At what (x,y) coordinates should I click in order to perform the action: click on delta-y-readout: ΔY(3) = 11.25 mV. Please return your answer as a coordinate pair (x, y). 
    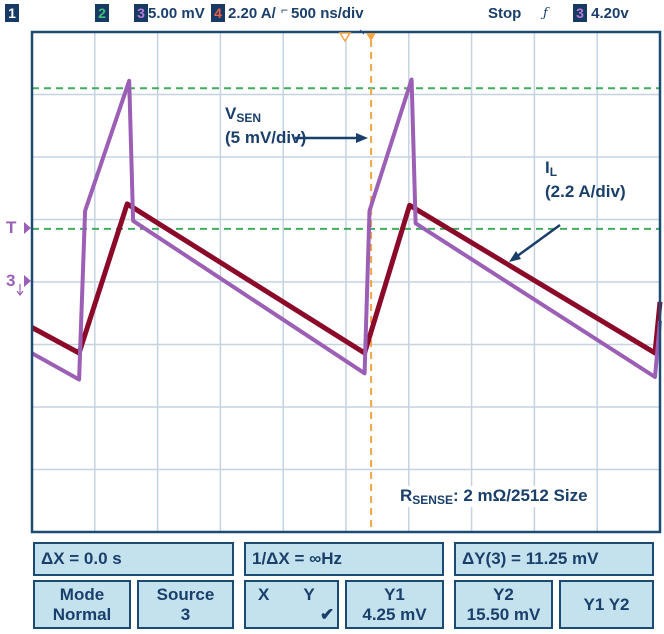
    Looking at the image, I should click on (554, 559).